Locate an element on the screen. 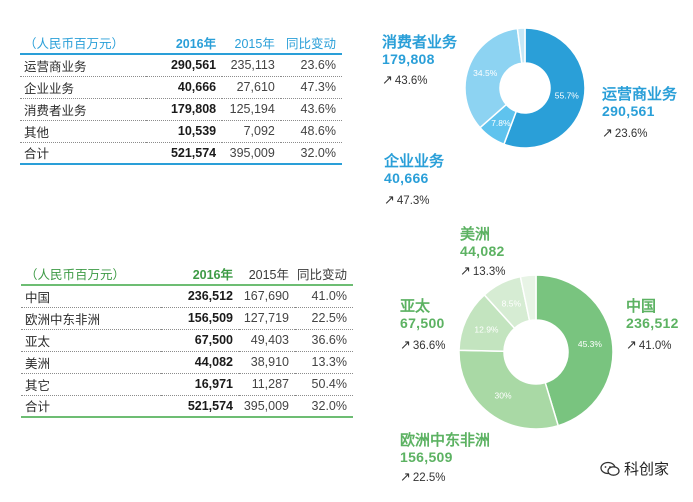  table-row: 其他 10,539 7,092 48.6% is located at coordinates (181, 131).